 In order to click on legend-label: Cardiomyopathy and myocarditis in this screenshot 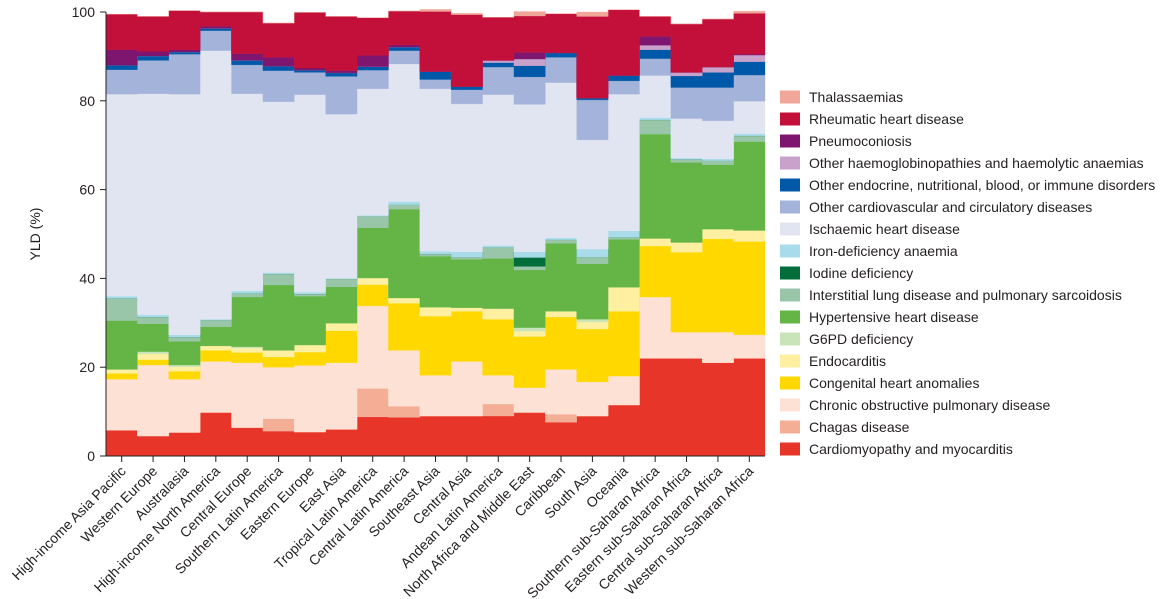, I will do `click(911, 449)`.